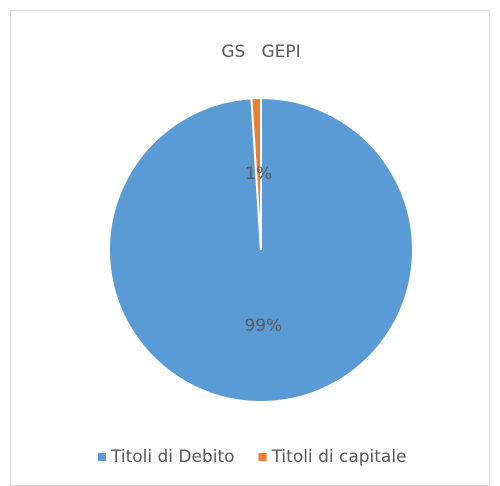 The width and height of the screenshot is (500, 486). I want to click on legend-label: Titoli di capitale, so click(339, 457).